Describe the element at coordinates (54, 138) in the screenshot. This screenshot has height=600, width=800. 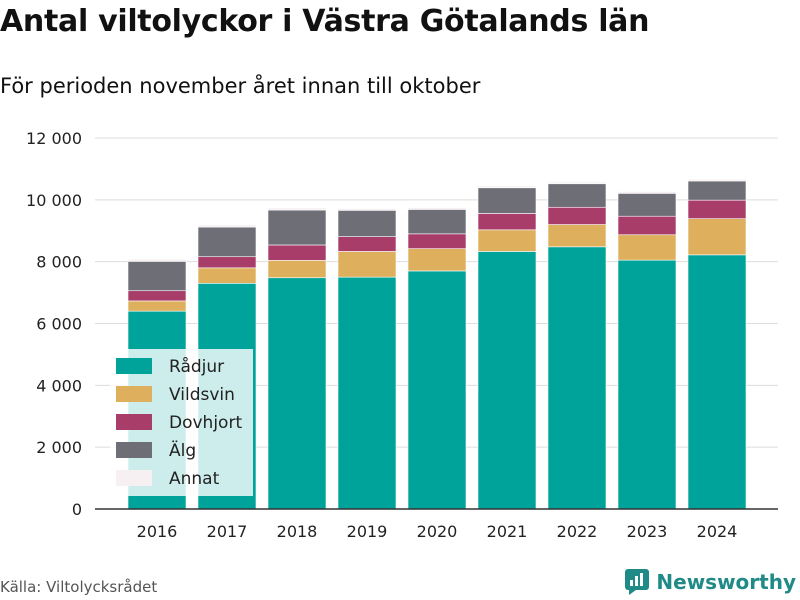
I see `y-tick-label: 12 000` at that location.